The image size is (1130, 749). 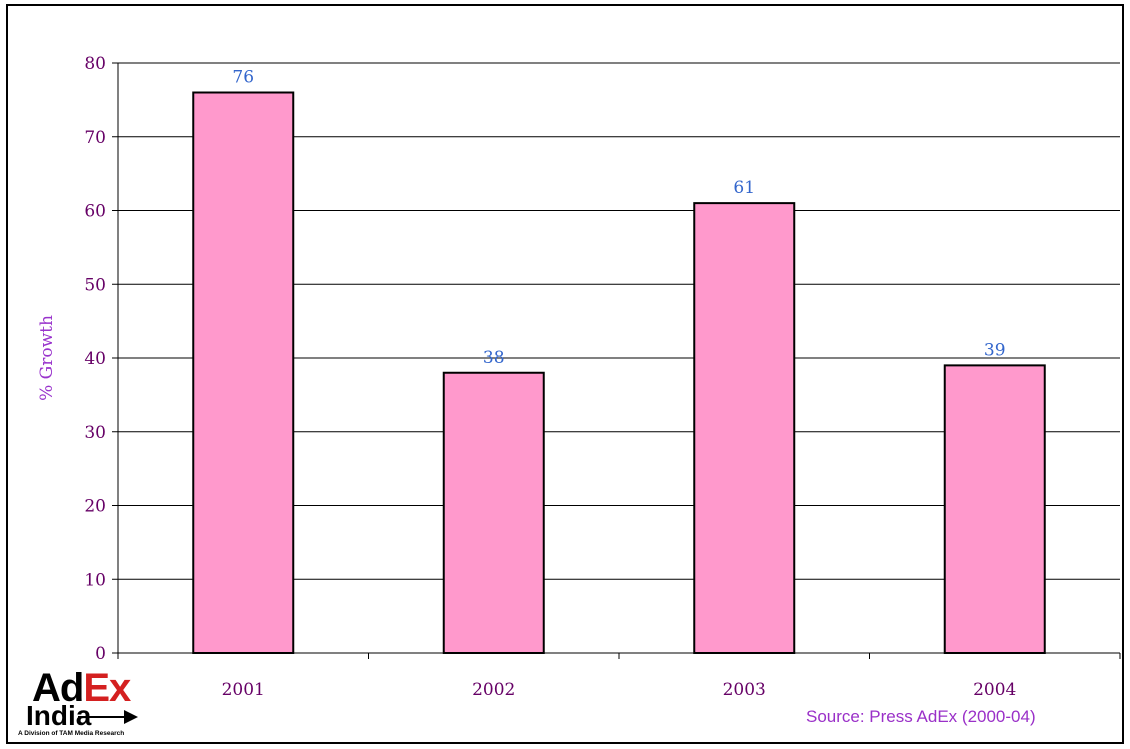 I want to click on logo-ad-text: Ad, so click(x=58, y=688).